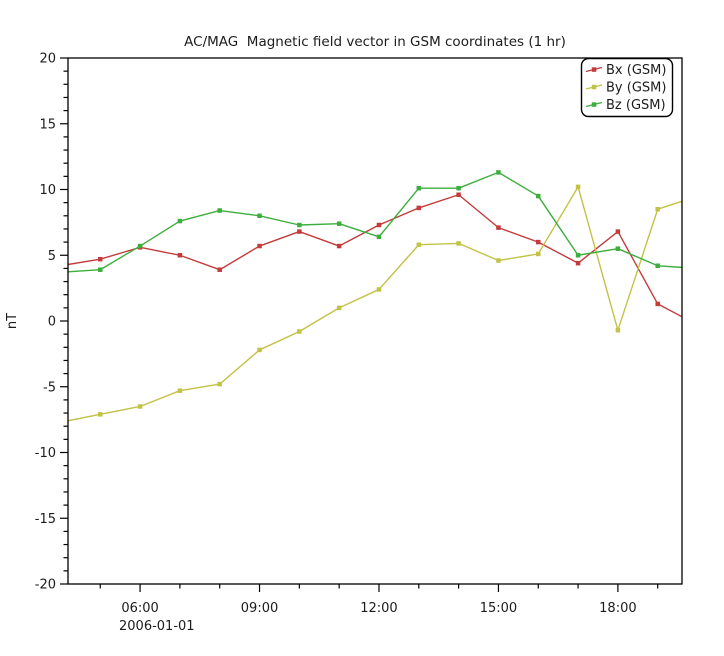 The image size is (724, 656). Describe the element at coordinates (498, 608) in the screenshot. I see `x-tick-label: 15:00` at that location.